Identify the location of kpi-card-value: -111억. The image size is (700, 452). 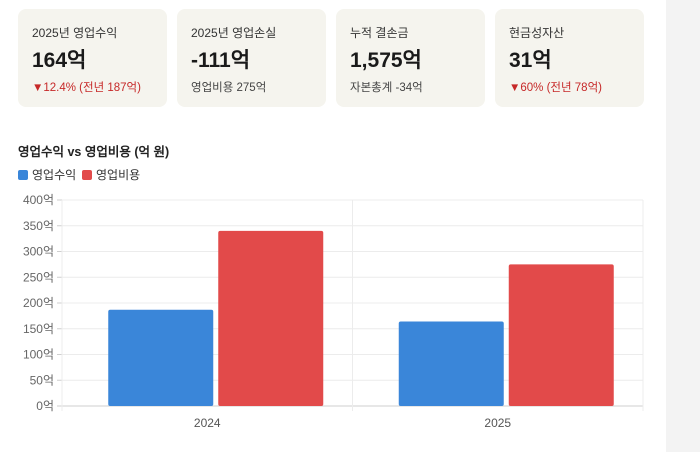
(221, 60).